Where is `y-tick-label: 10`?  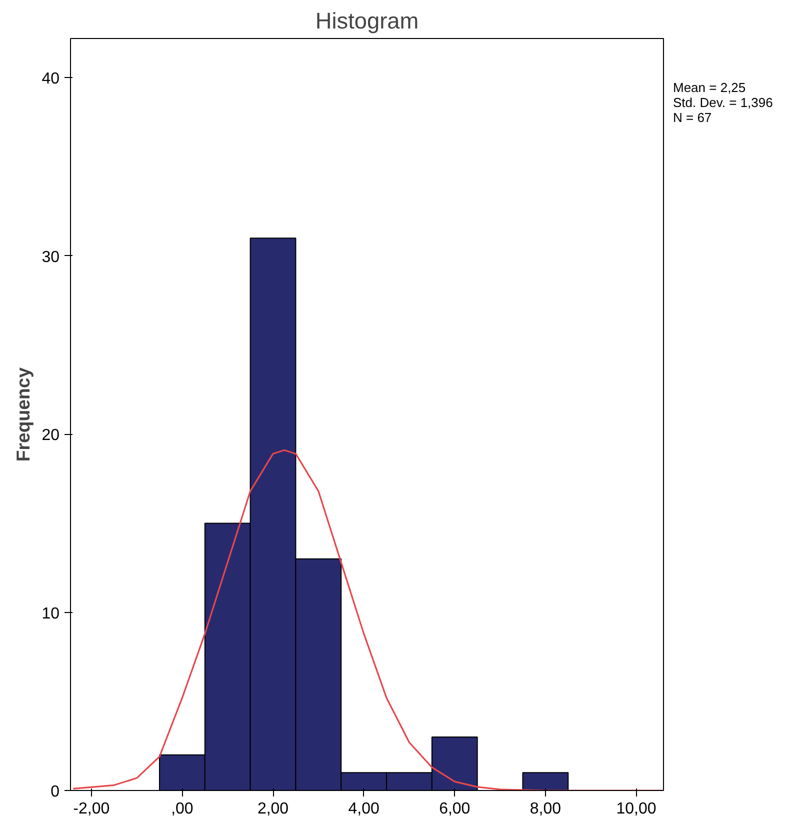
y-tick-label: 10 is located at coordinates (51, 613).